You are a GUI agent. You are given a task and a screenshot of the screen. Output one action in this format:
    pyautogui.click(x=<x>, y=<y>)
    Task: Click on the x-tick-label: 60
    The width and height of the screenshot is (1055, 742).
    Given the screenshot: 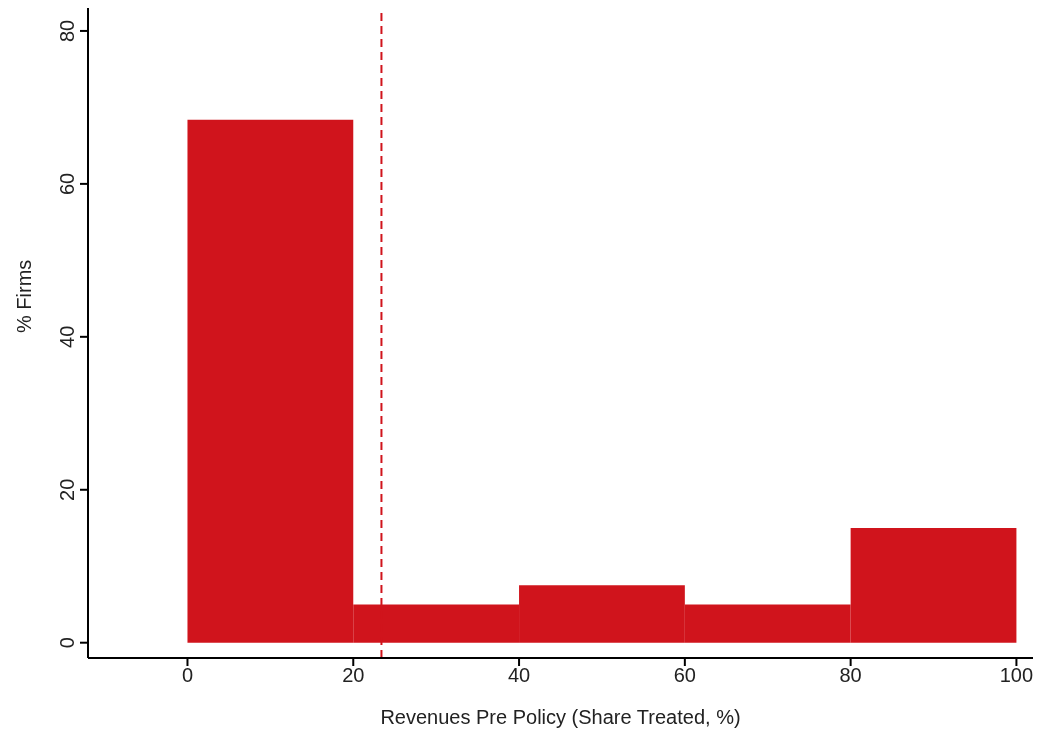 What is the action you would take?
    pyautogui.click(x=684, y=675)
    